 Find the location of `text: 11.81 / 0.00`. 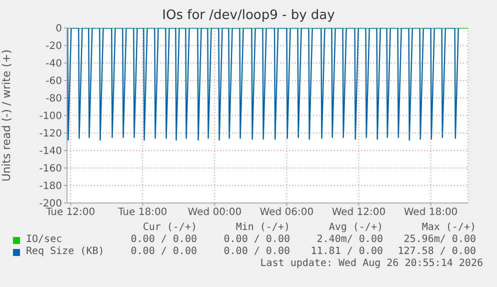

text: 11.81 / 0.00 is located at coordinates (346, 251).